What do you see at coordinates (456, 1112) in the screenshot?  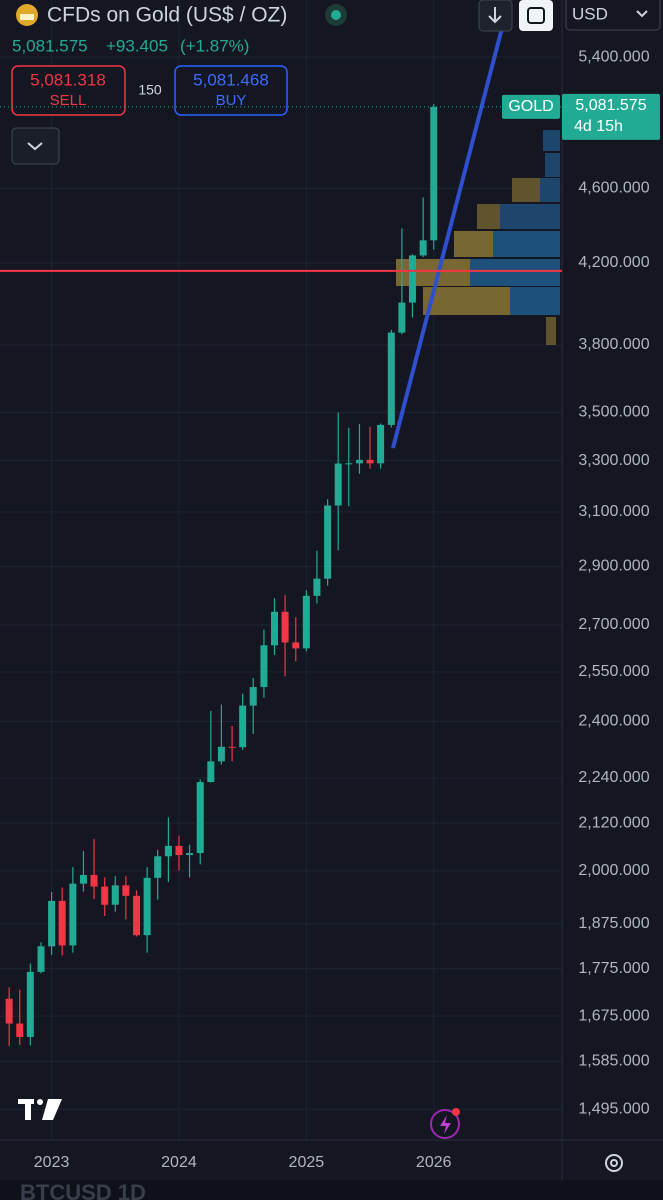 I see `alerts-badge` at bounding box center [456, 1112].